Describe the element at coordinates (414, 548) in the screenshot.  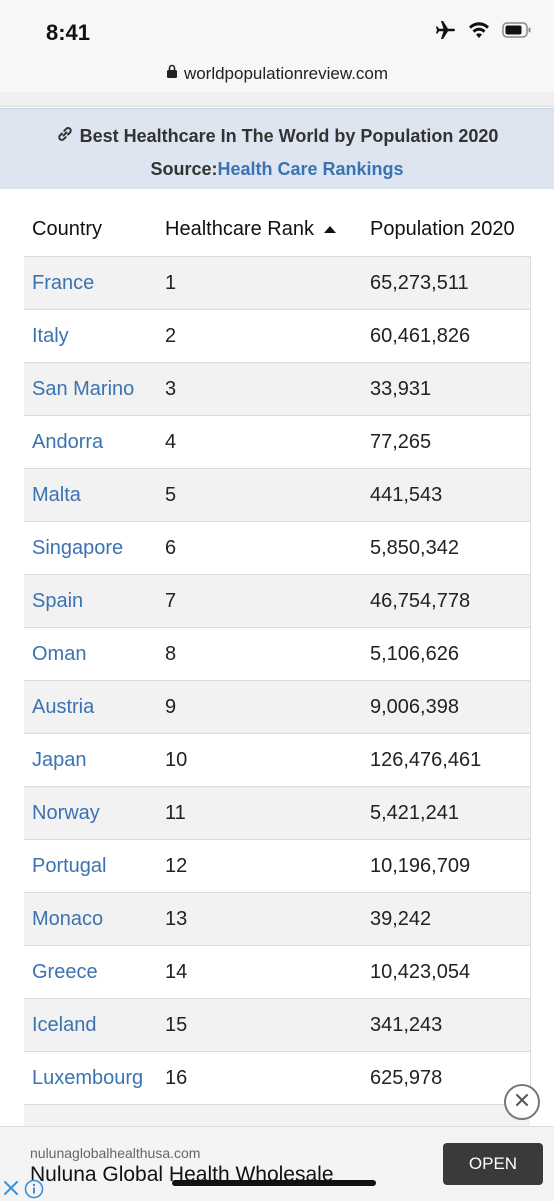
I see `population-cell: 5,850,342` at that location.